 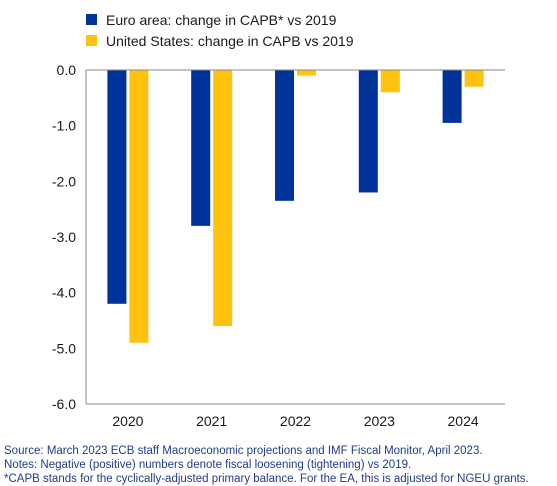 I want to click on legend-label-euro-area: Euro area: change in CAPB* vs 2019, so click(x=221, y=19).